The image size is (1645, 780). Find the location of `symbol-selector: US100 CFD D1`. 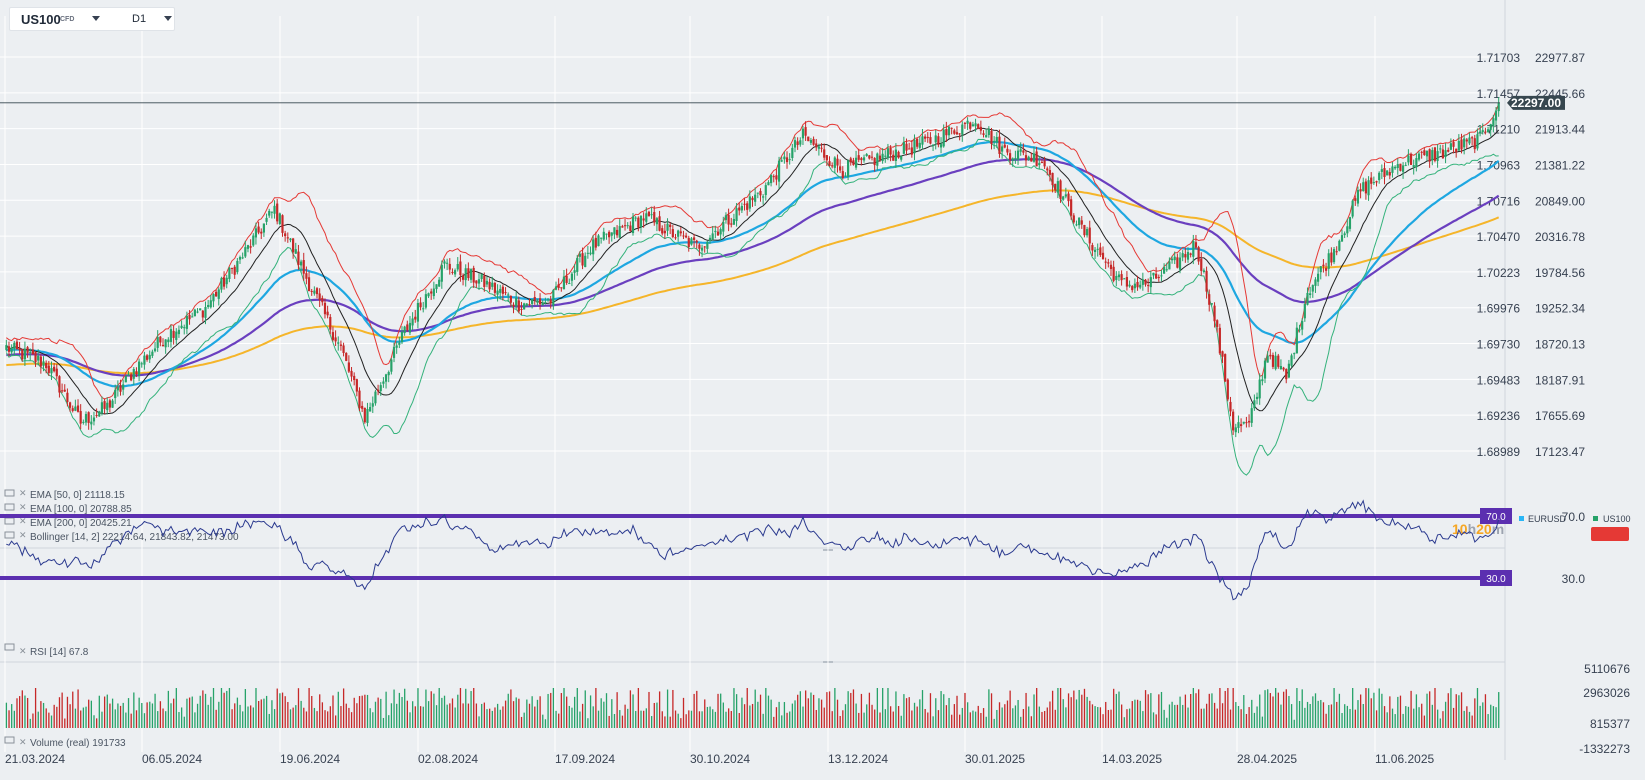

symbol-selector: US100 CFD D1 is located at coordinates (92, 19).